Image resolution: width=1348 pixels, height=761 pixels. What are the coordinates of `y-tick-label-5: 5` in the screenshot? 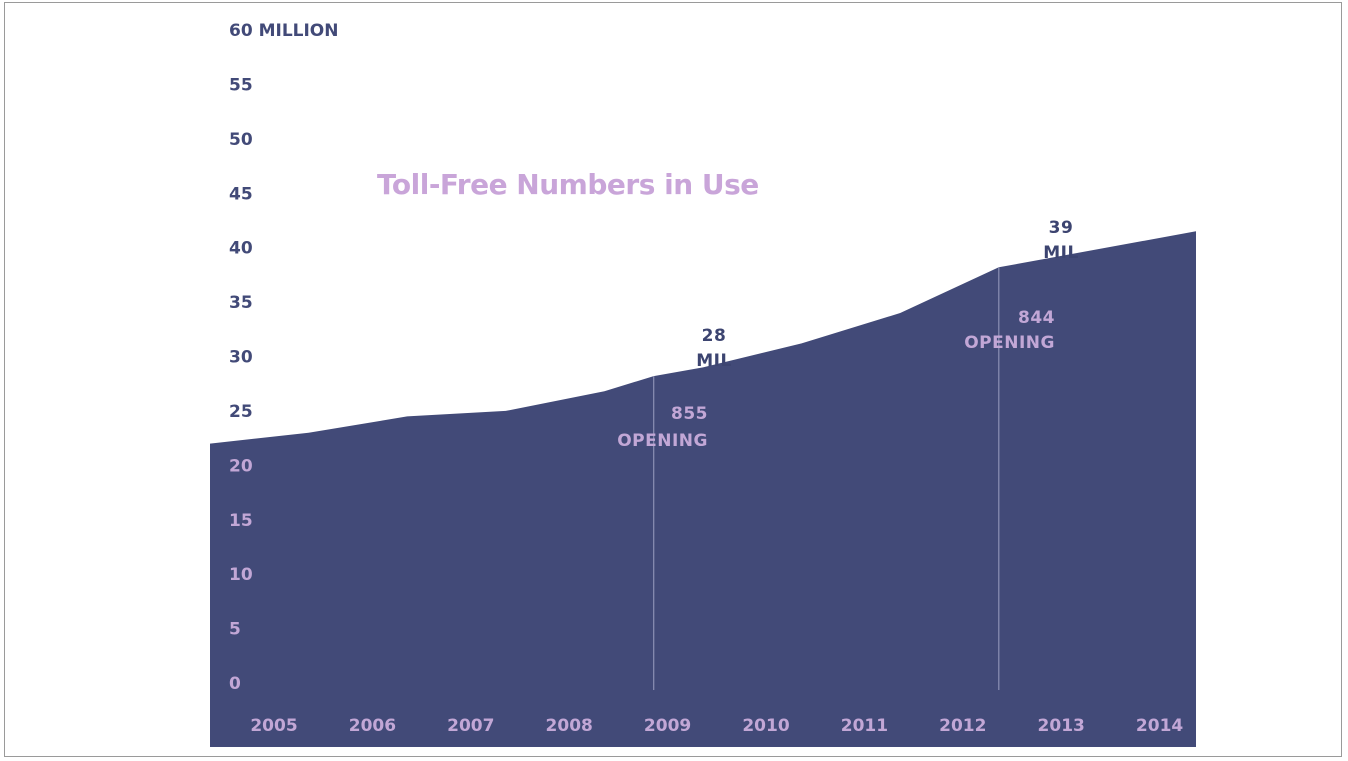 It's located at (235, 630).